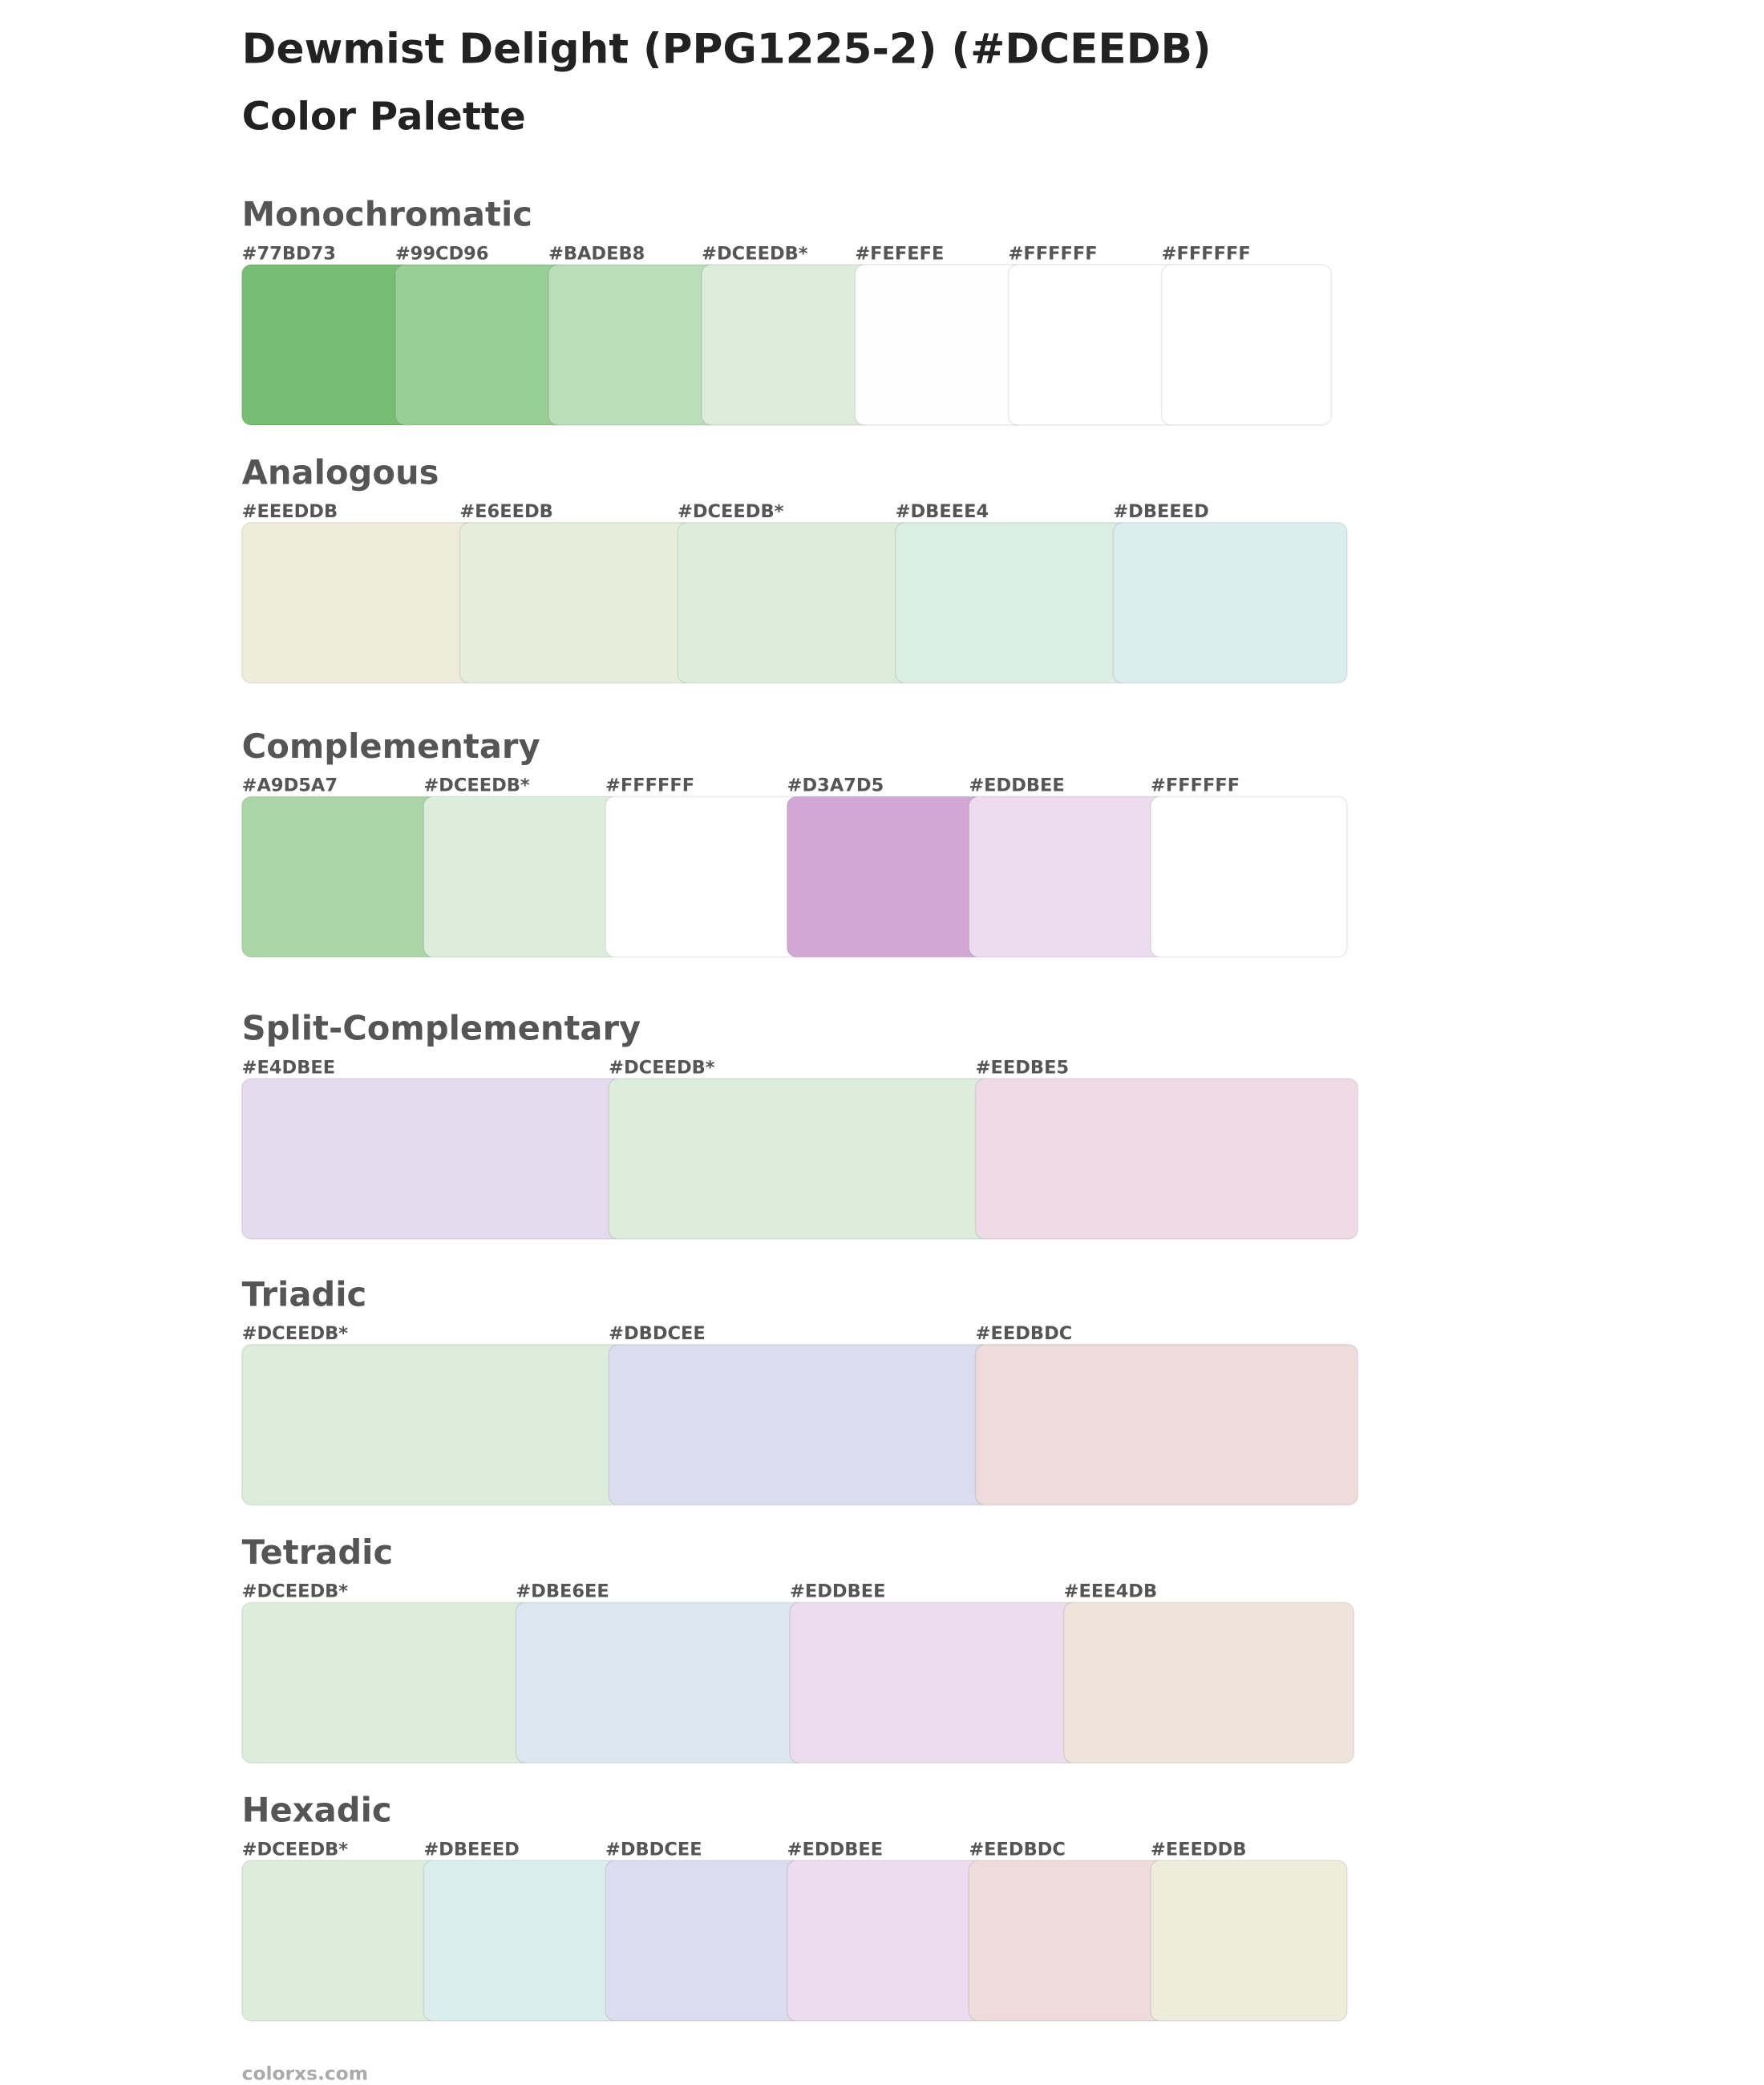 Image resolution: width=1764 pixels, height=2085 pixels. I want to click on section-title: Complementary, so click(391, 746).